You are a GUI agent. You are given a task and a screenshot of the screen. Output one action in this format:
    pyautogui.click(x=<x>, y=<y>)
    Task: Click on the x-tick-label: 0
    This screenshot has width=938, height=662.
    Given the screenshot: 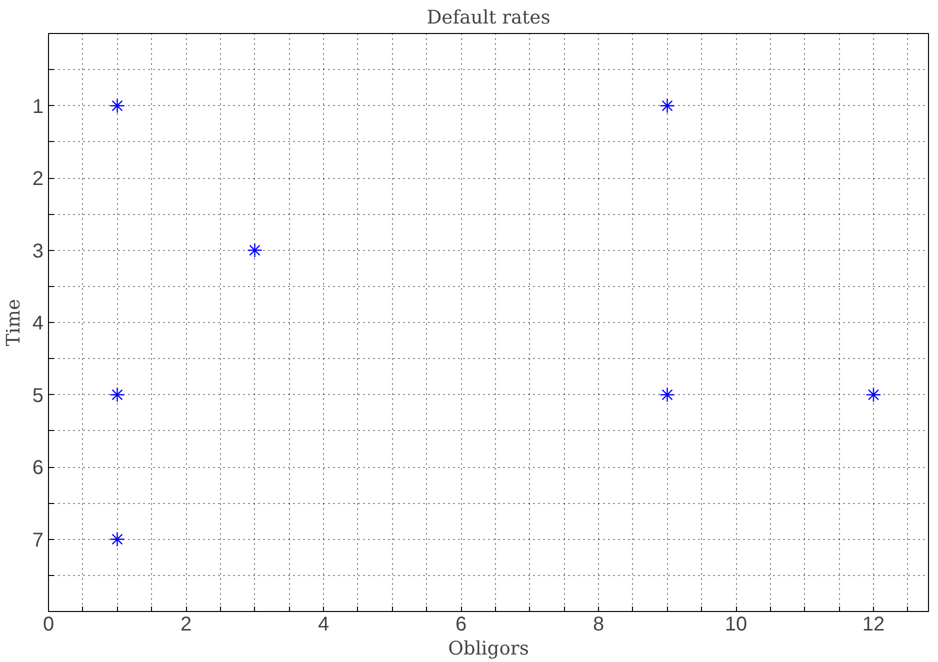 What is the action you would take?
    pyautogui.click(x=48, y=625)
    